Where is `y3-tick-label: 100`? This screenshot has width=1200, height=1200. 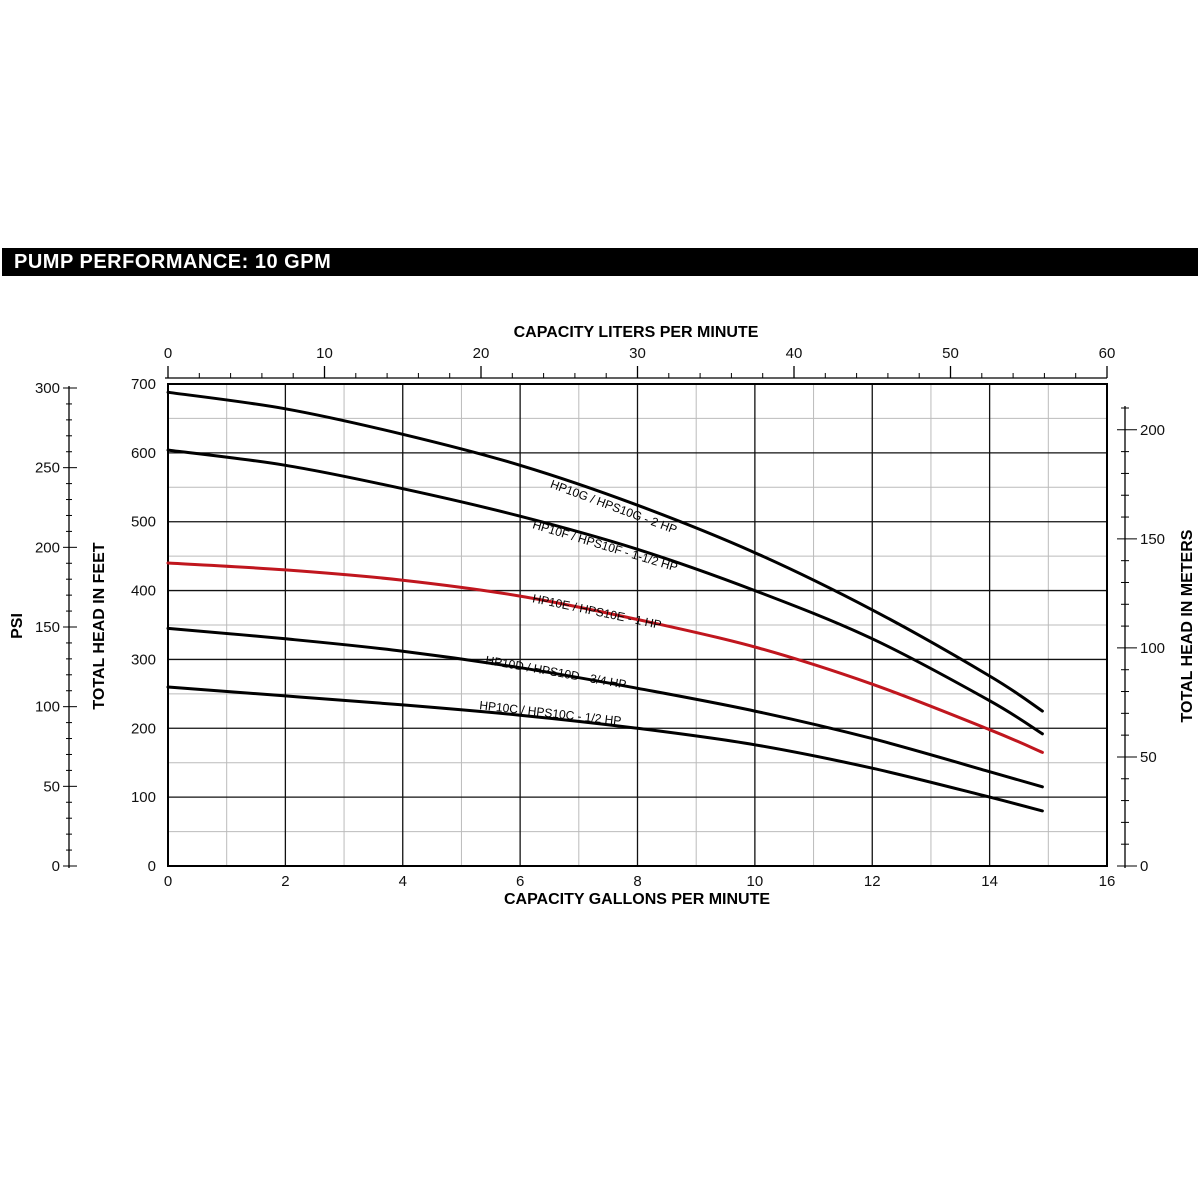 y3-tick-label: 100 is located at coordinates (47, 707).